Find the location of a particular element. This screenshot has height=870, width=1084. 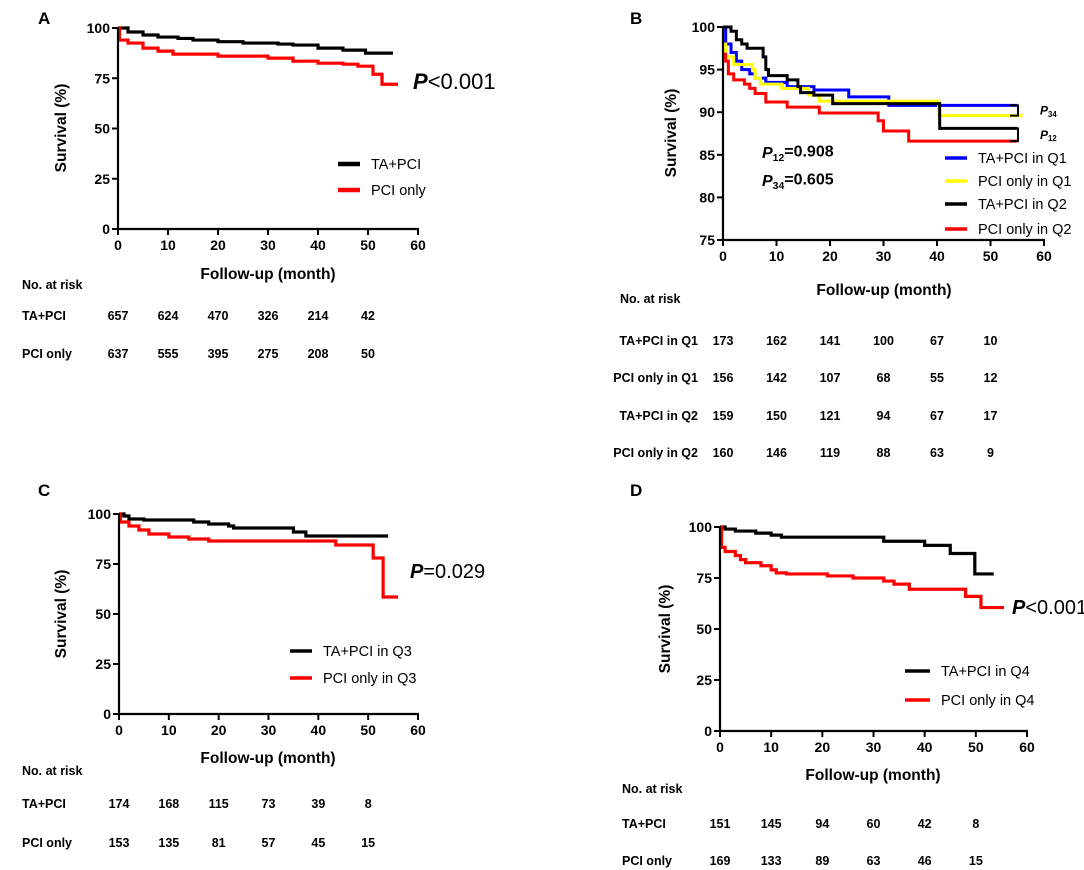

risk-count: 637 is located at coordinates (118, 354).